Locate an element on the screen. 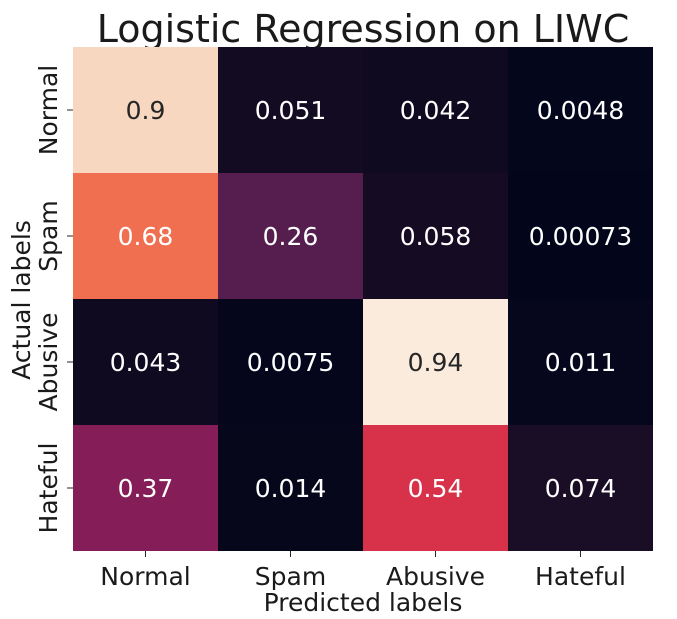 The height and width of the screenshot is (619, 677). cell-value-label: 0.37 is located at coordinates (146, 488).